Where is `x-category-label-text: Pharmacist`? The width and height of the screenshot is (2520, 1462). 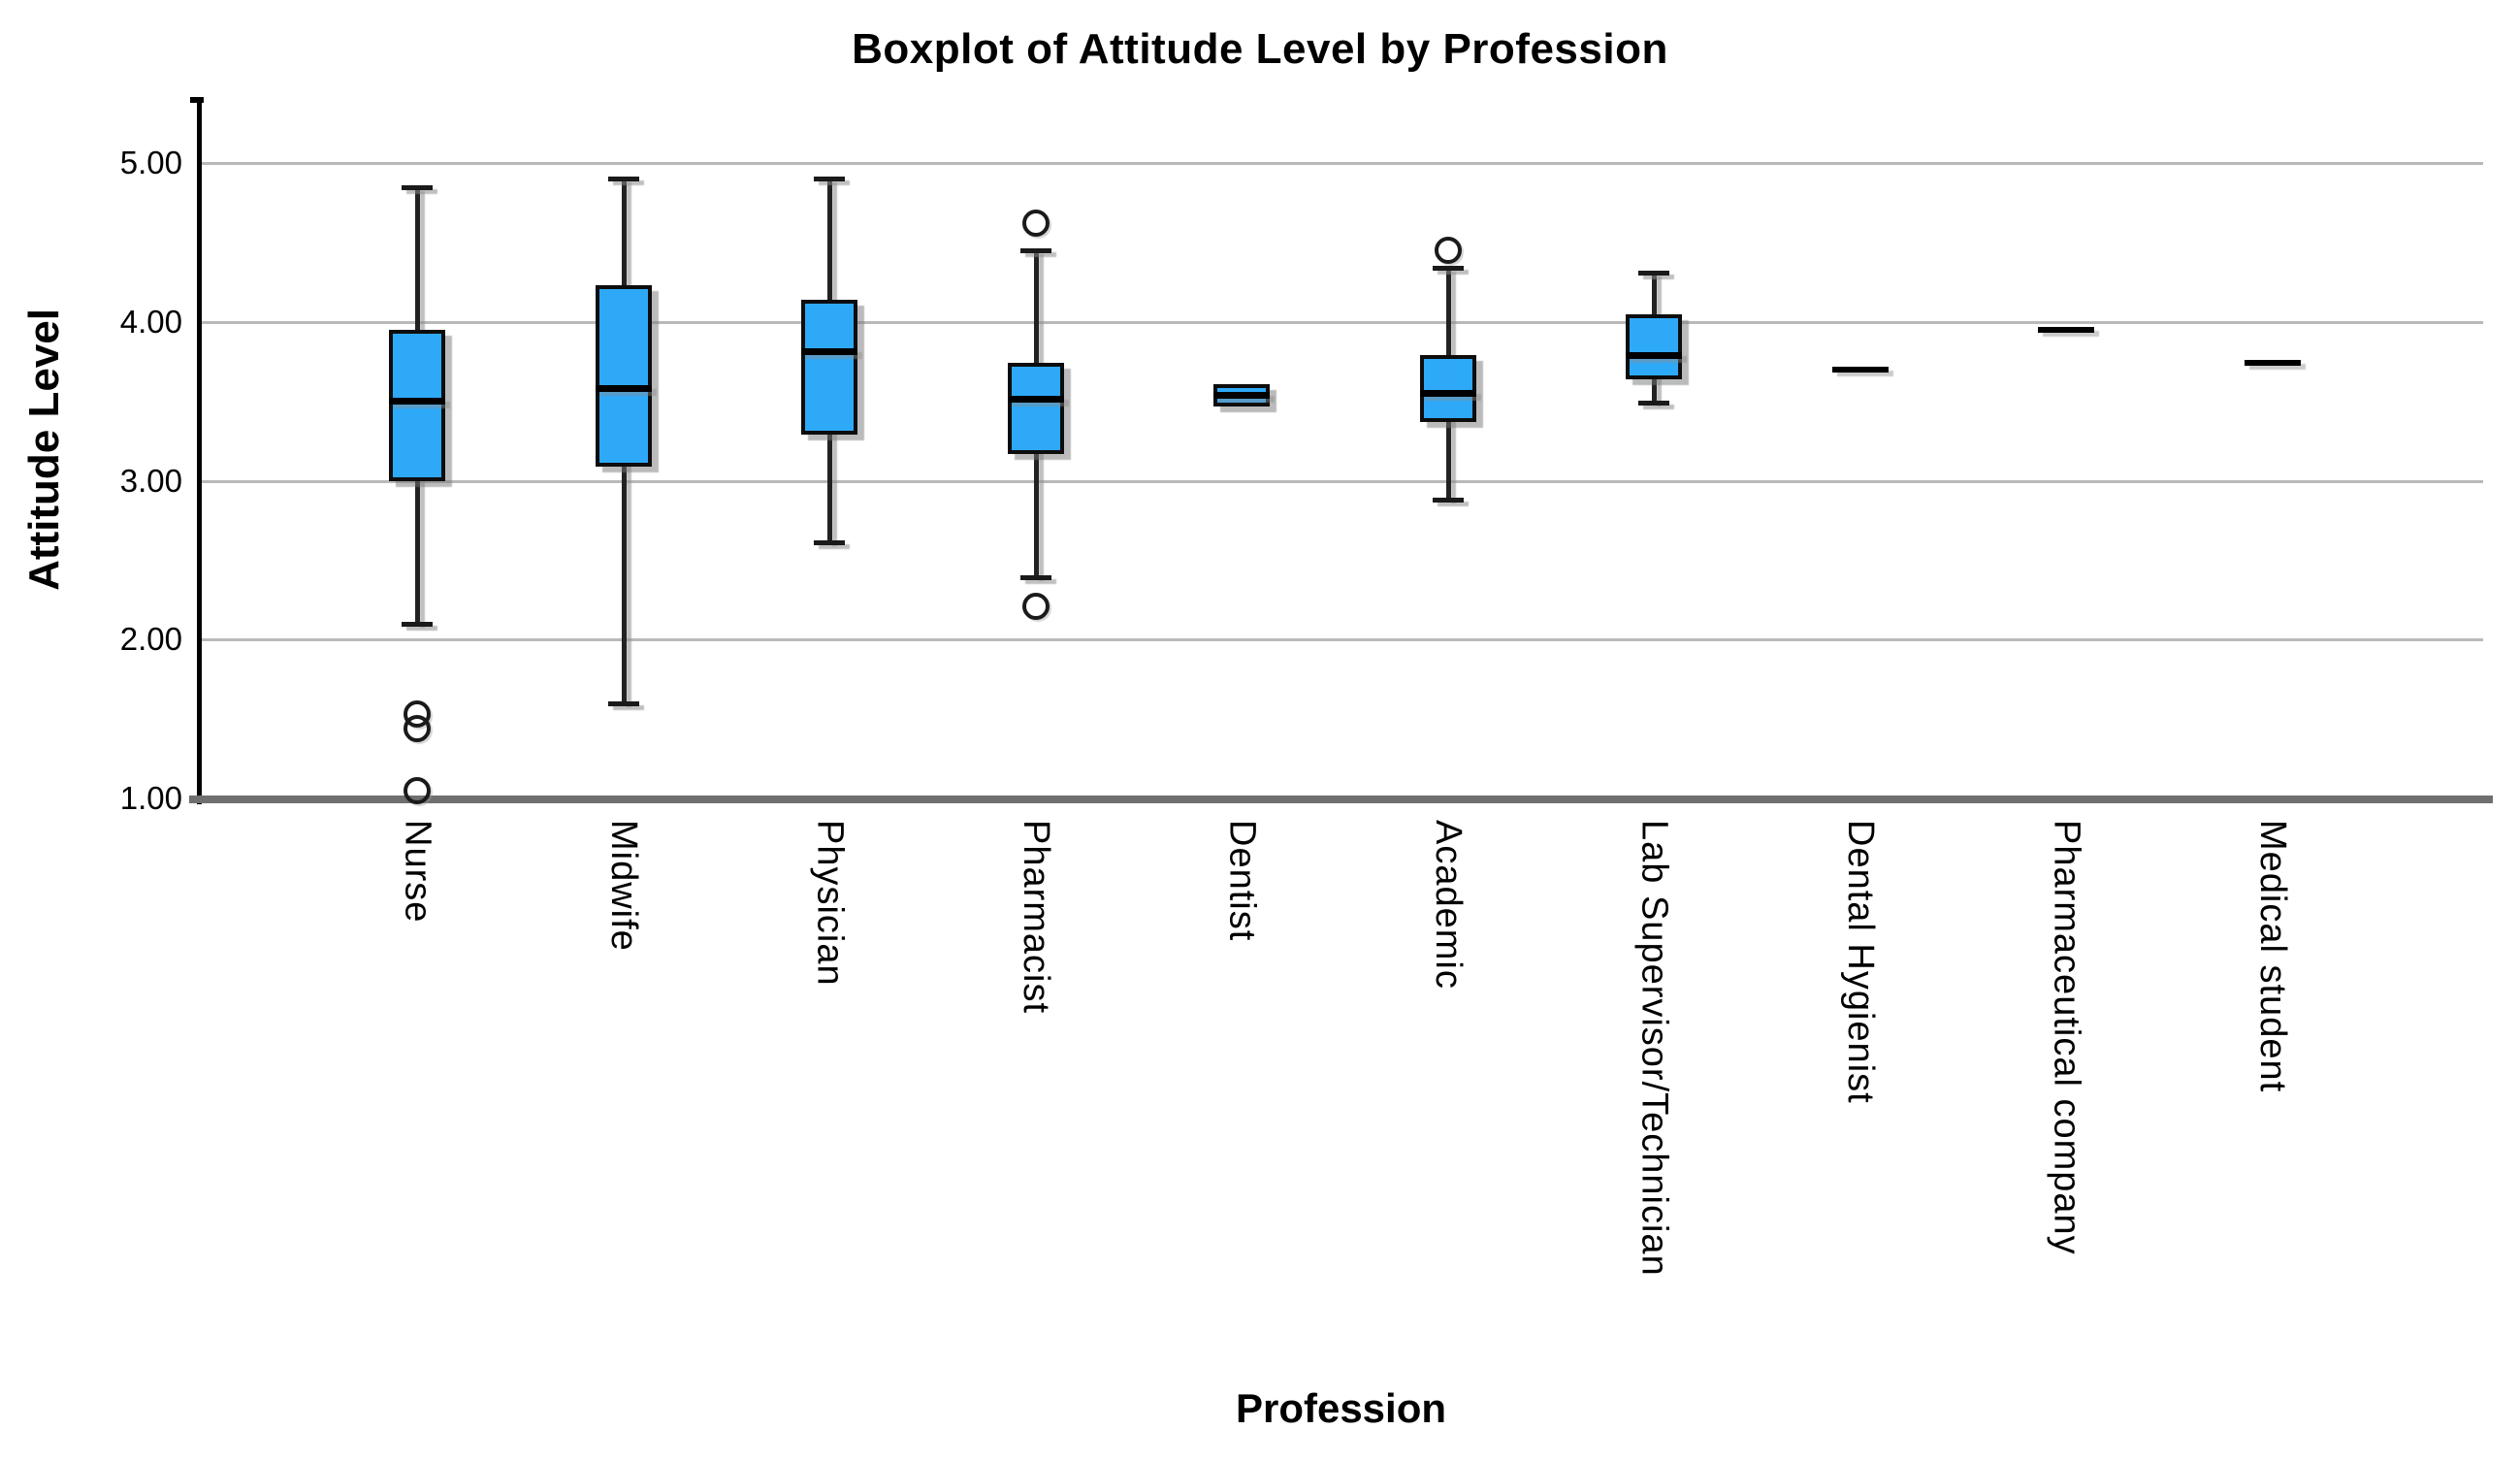
x-category-label-text: Pharmacist is located at coordinates (1036, 917).